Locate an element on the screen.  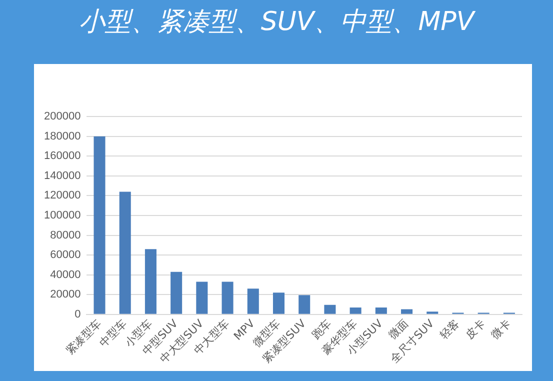
y-tick-label: 80000 is located at coordinates (65, 235).